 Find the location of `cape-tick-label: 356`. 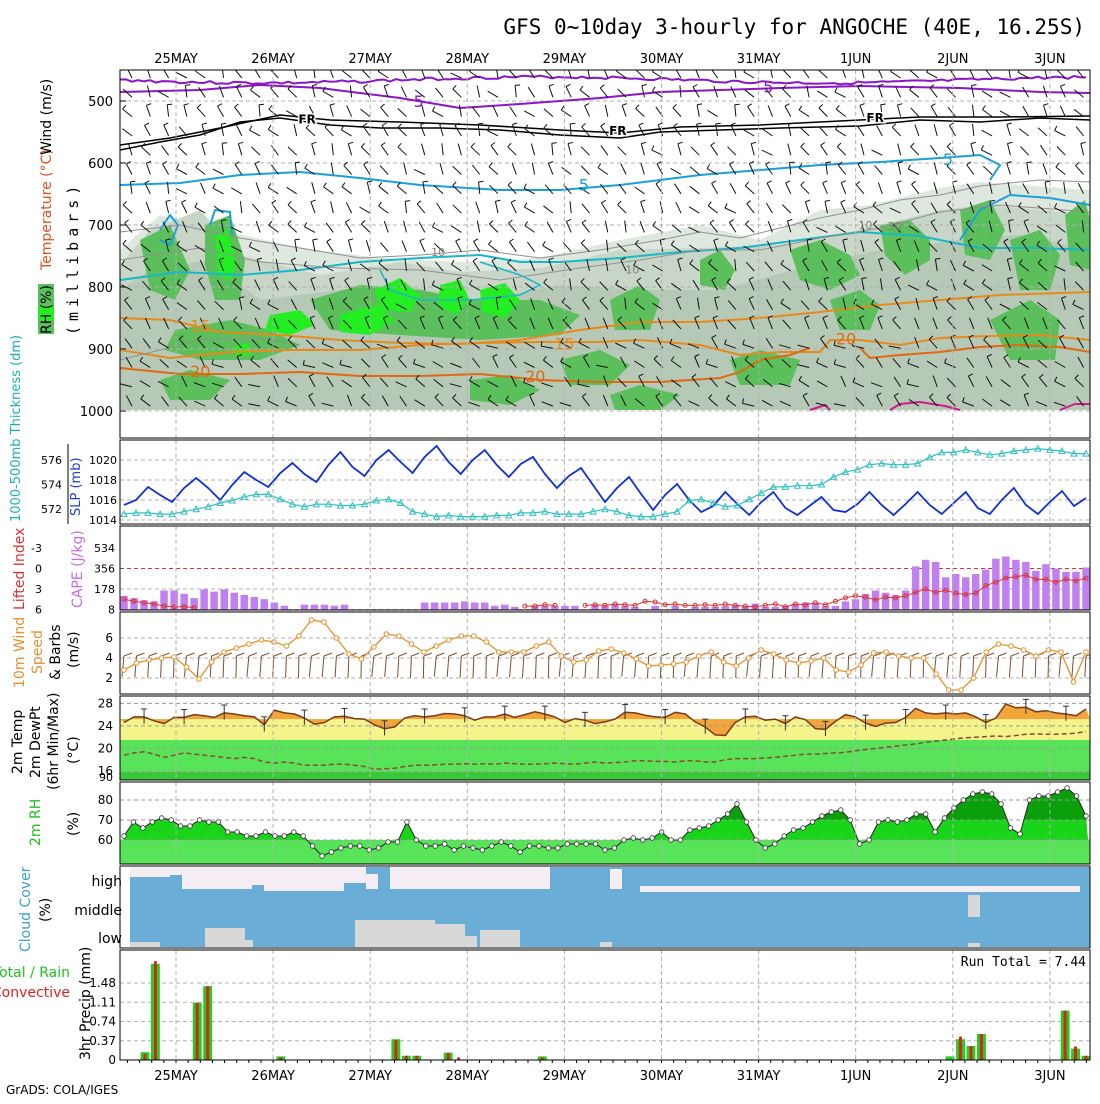

cape-tick-label: 356 is located at coordinates (104, 569).